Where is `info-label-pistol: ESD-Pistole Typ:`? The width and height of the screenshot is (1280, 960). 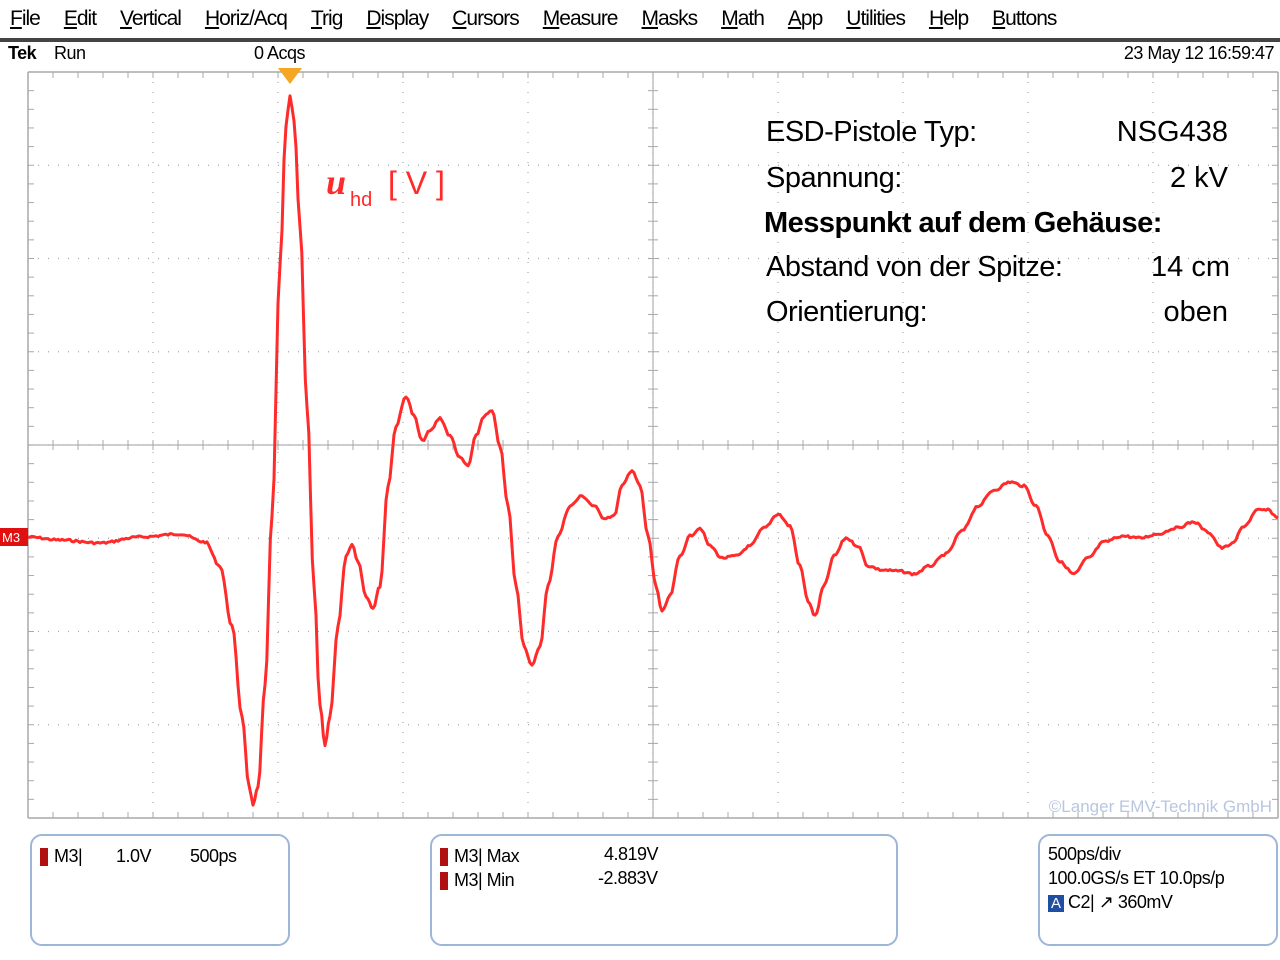 info-label-pistol: ESD-Pistole Typ: is located at coordinates (871, 132).